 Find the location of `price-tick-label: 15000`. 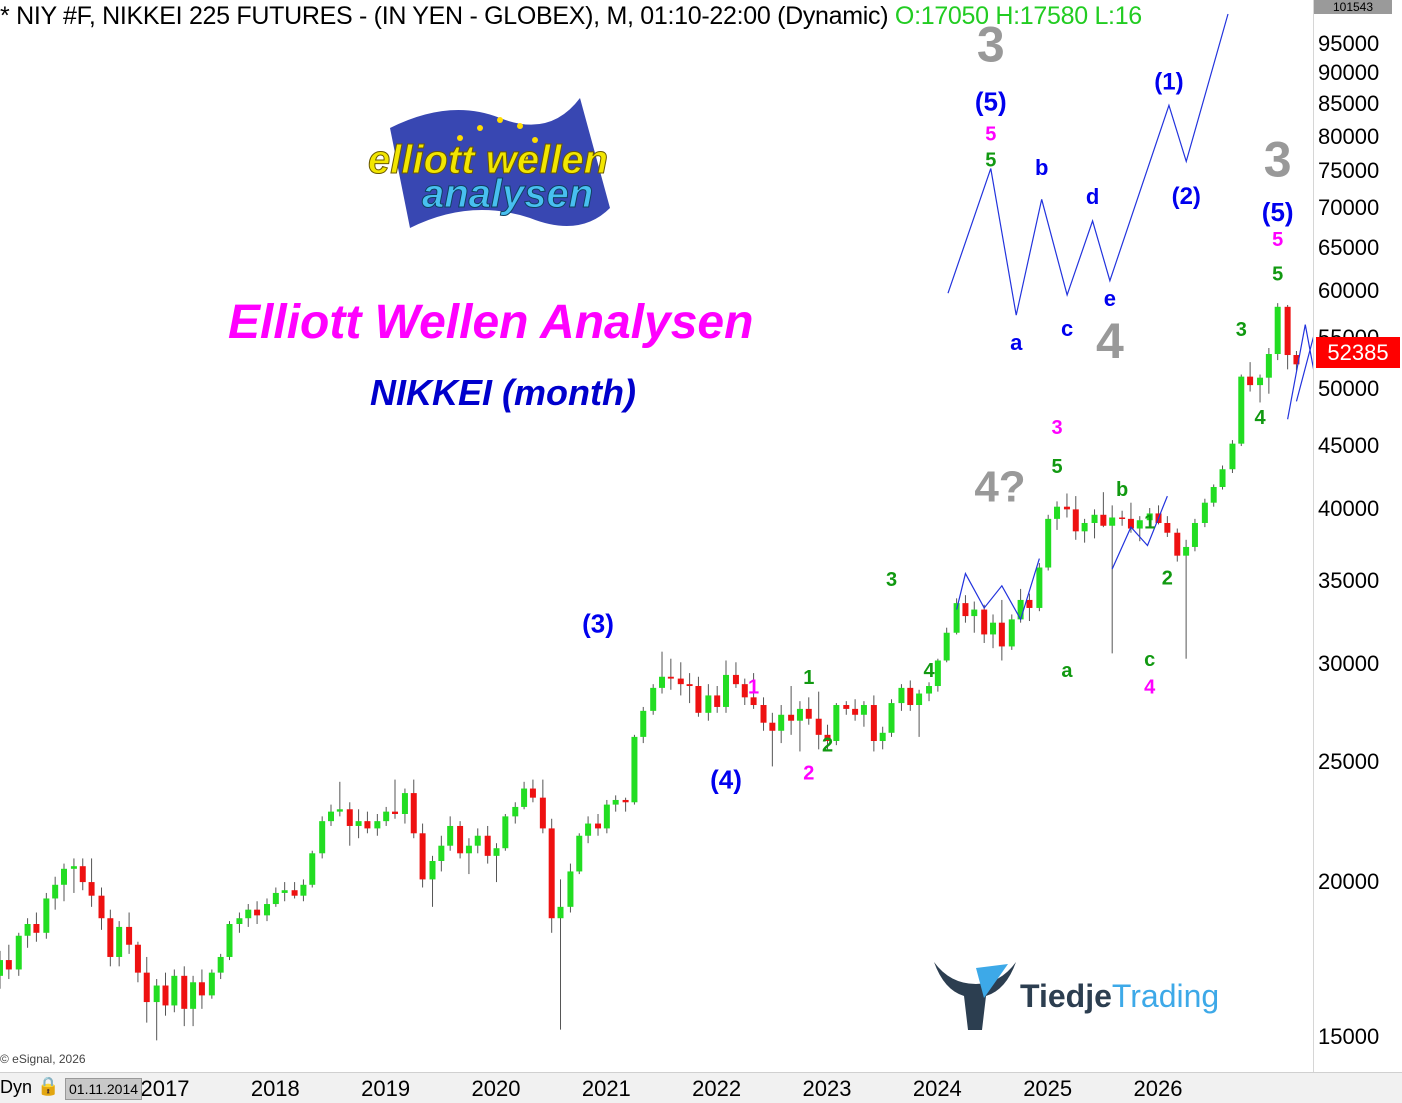

price-tick-label: 15000 is located at coordinates (1349, 1036).